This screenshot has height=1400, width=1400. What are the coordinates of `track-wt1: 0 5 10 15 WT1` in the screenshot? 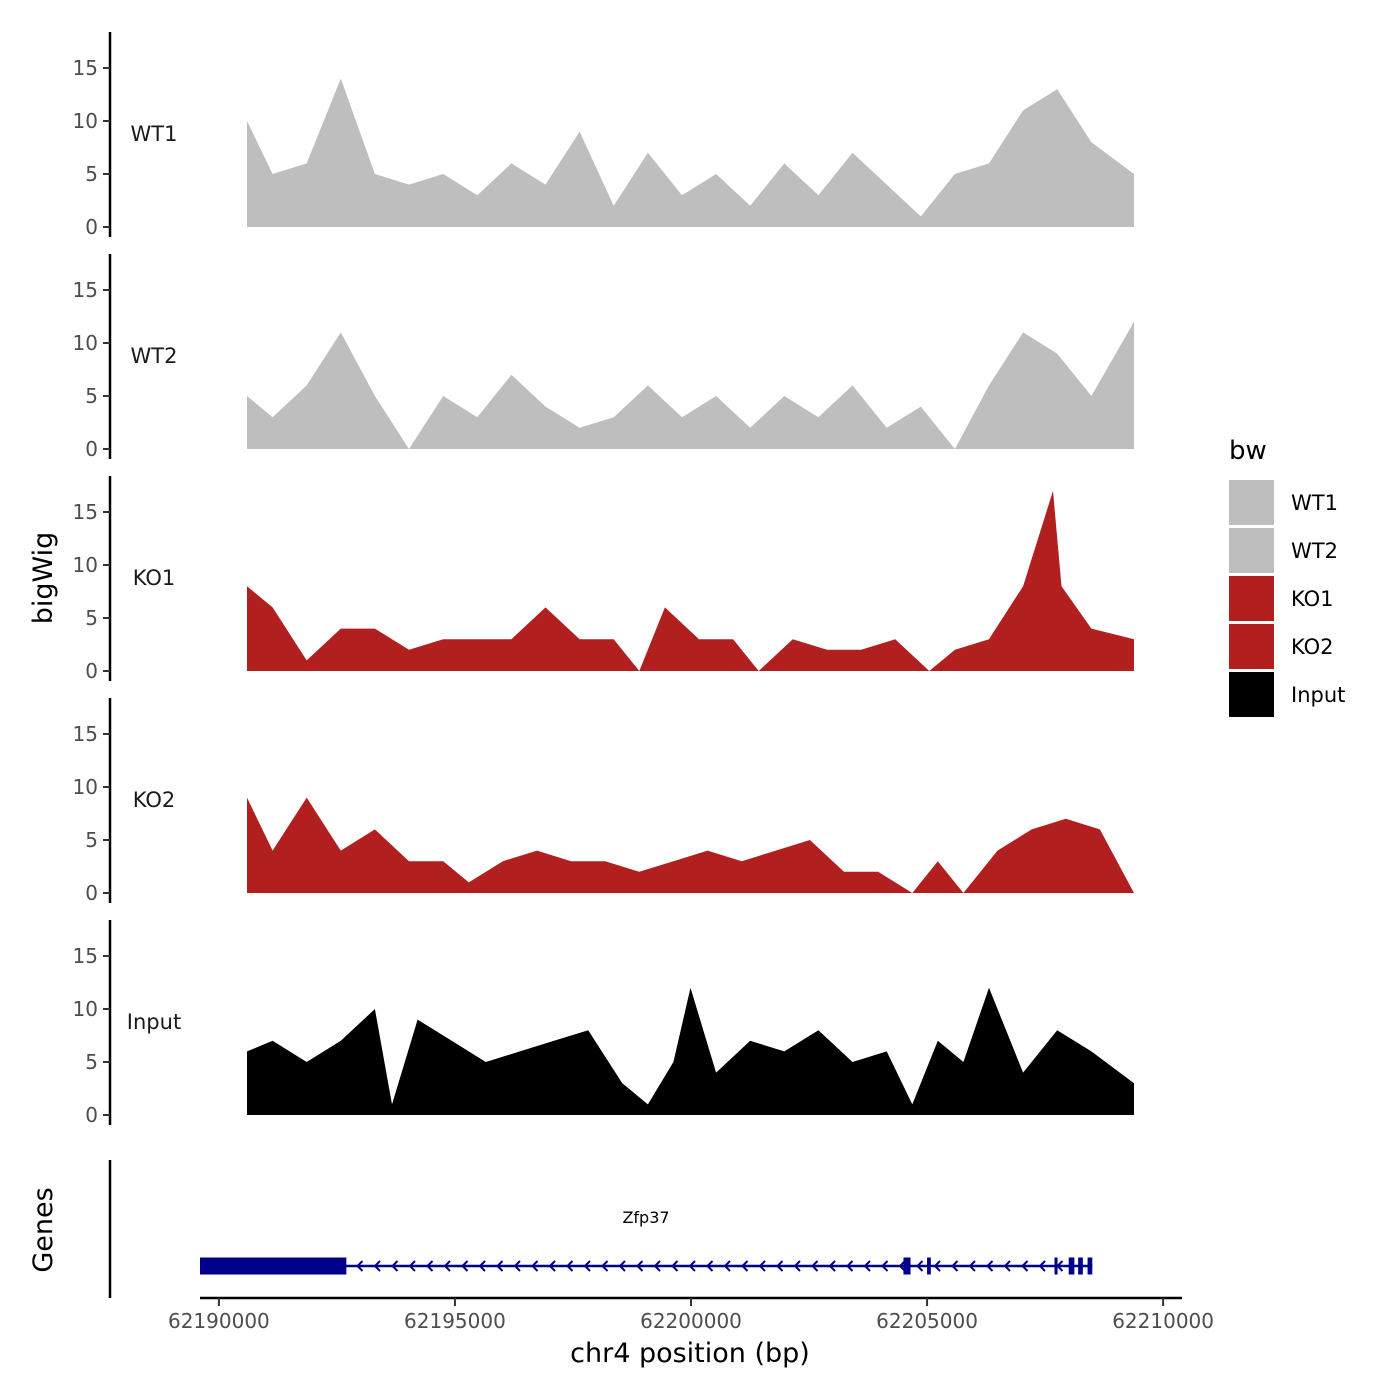 It's located at (603, 135).